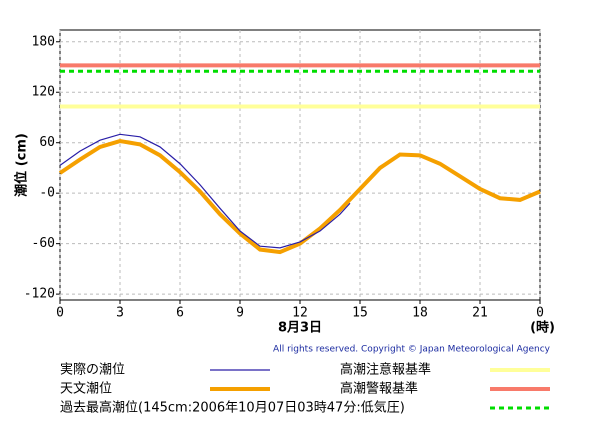 This screenshot has width=600, height=440. I want to click on y-tick-label: 120, so click(43, 92).